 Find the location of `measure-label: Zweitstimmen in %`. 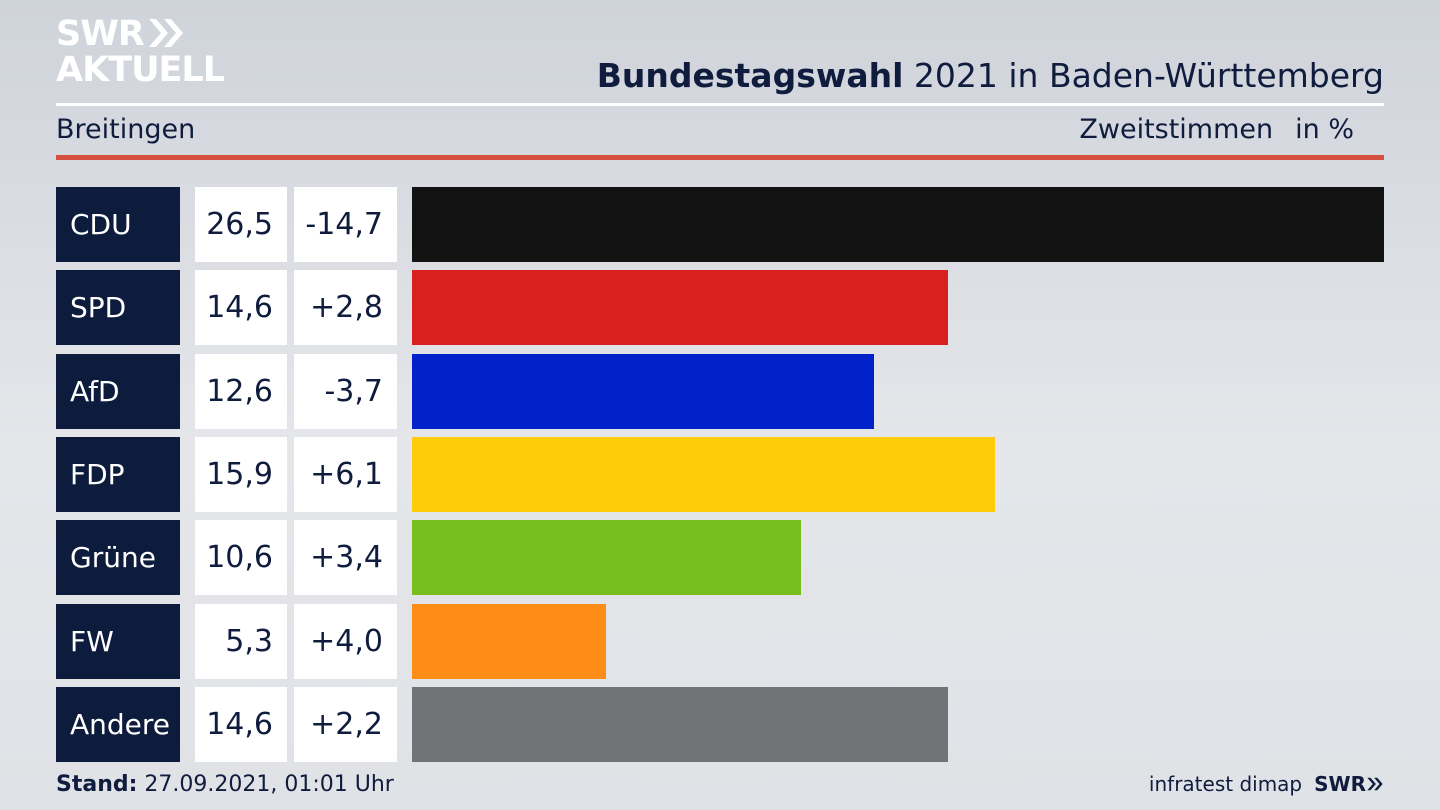

measure-label: Zweitstimmen in % is located at coordinates (1216, 129).